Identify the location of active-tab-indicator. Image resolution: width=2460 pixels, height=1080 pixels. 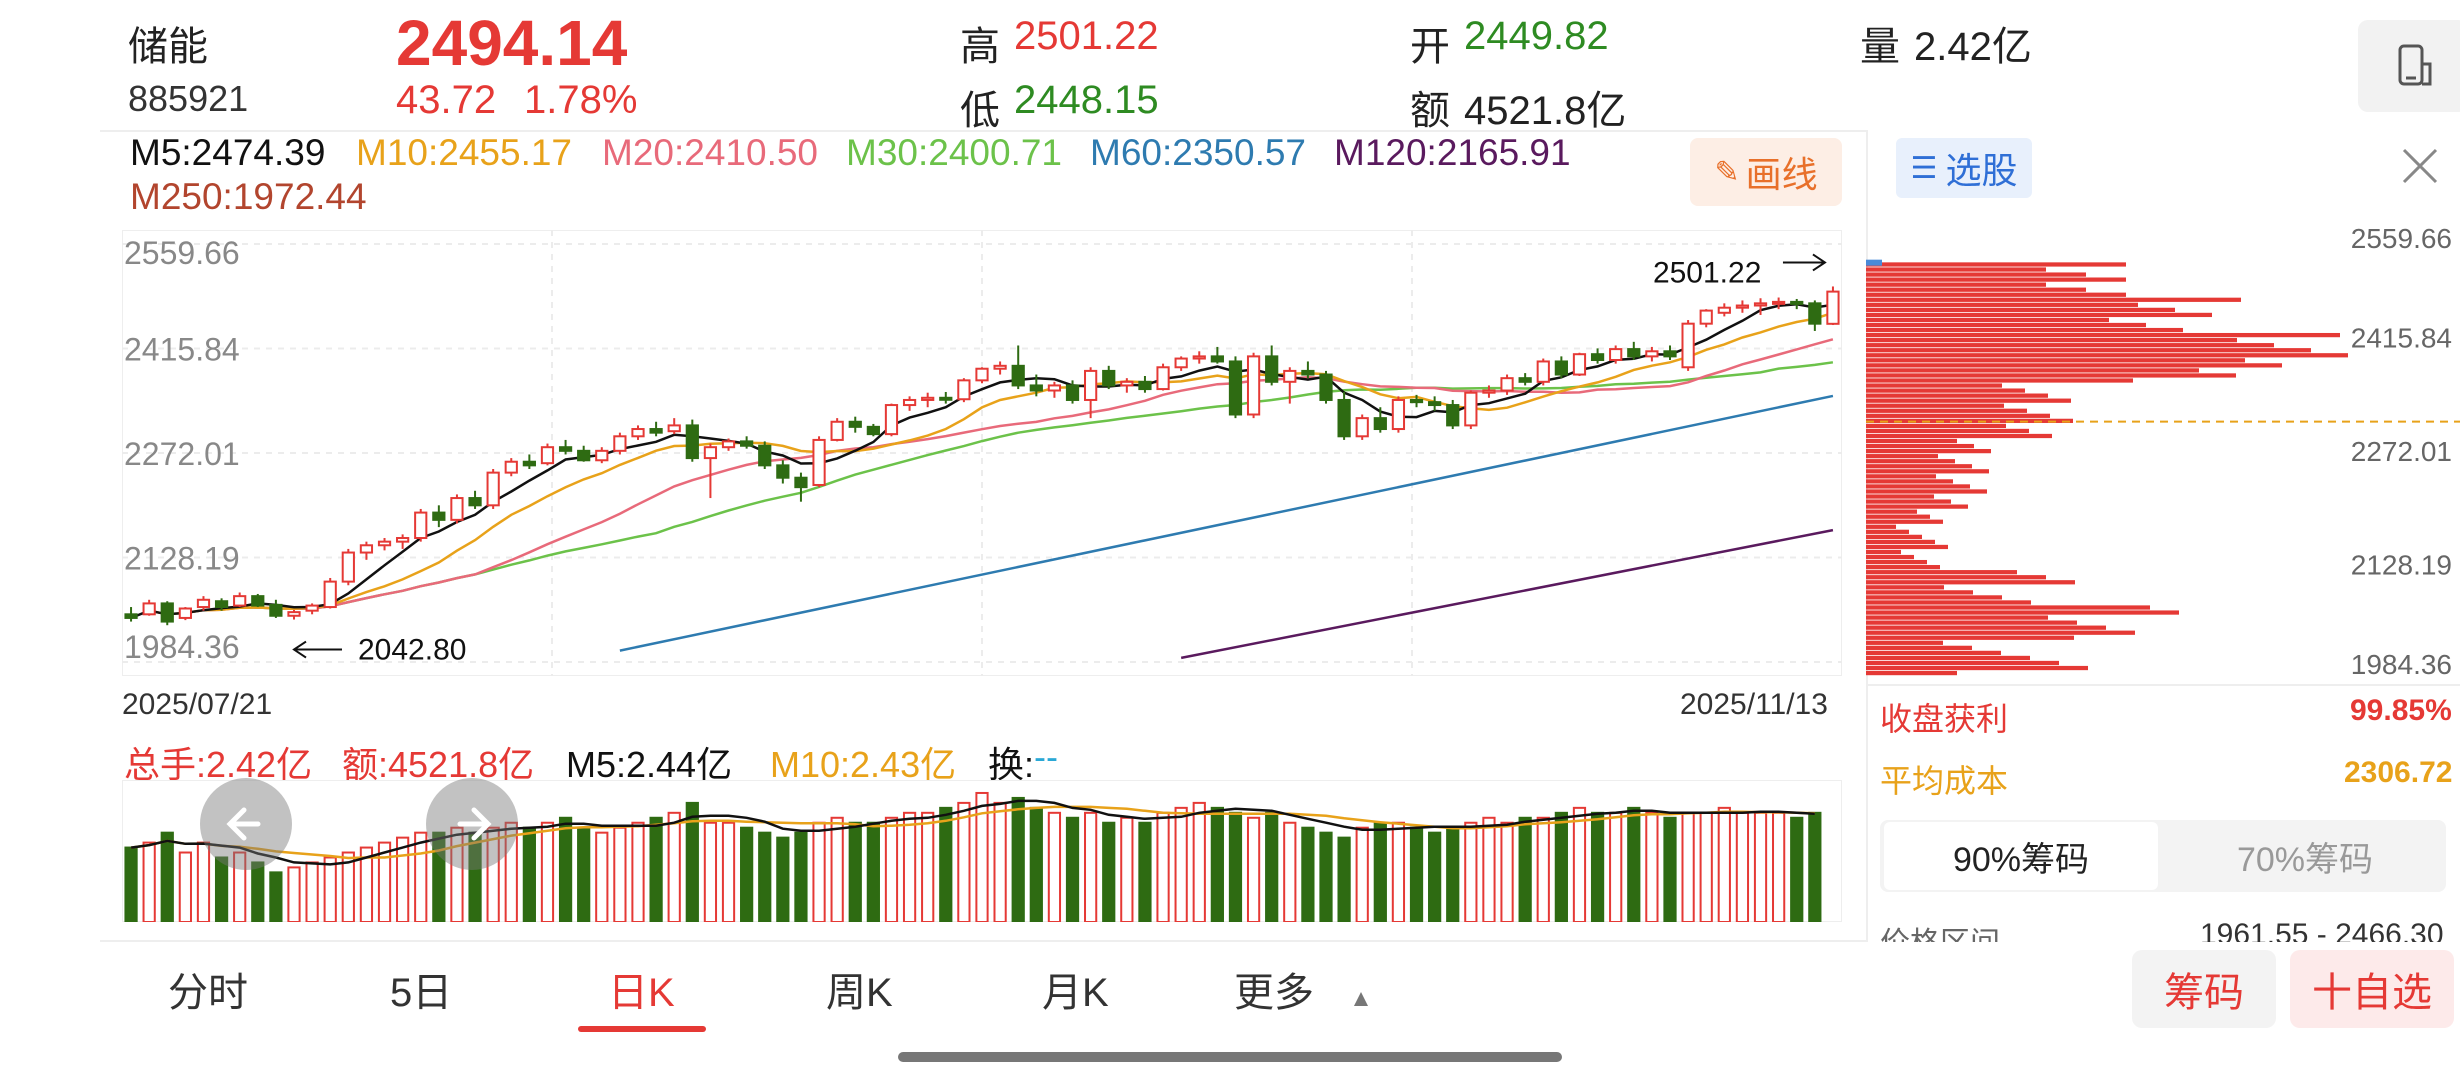
(642, 1029).